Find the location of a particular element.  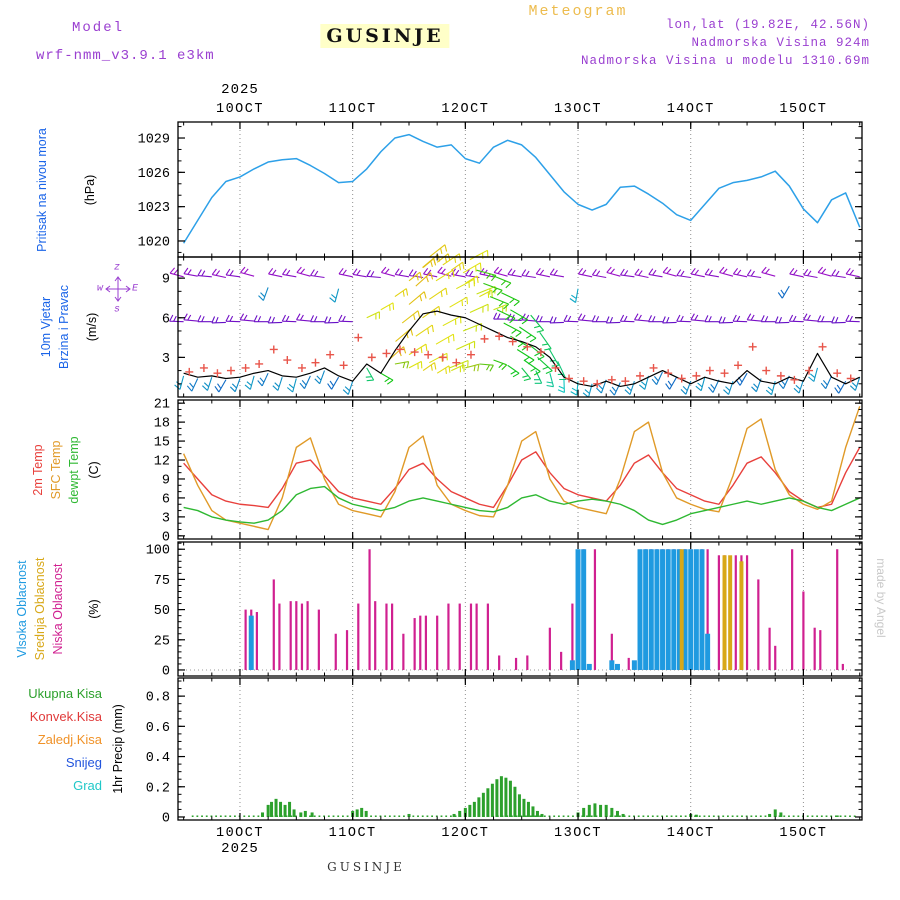

svg-text: 75 is located at coordinates (162, 581).